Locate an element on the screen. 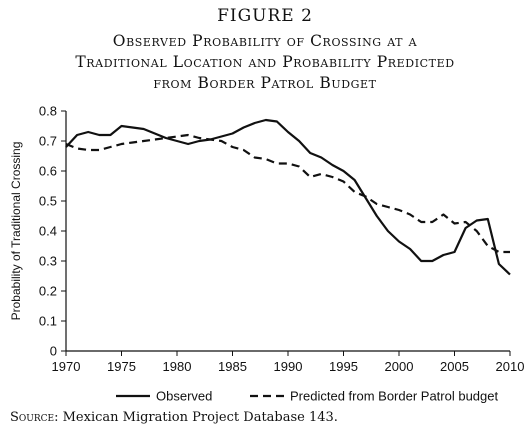 The width and height of the screenshot is (530, 436). source-text: Mexican Migration Project Database 143. is located at coordinates (198, 417).